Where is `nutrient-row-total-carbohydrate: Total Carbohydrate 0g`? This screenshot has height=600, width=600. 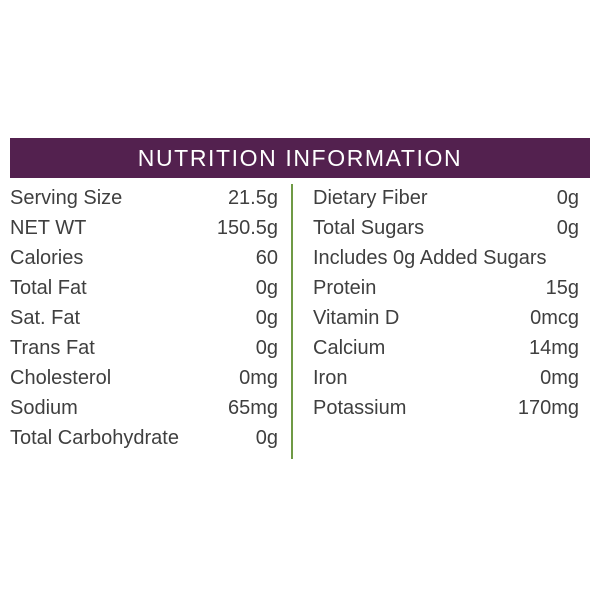
nutrient-row-total-carbohydrate: Total Carbohydrate 0g is located at coordinates (144, 438).